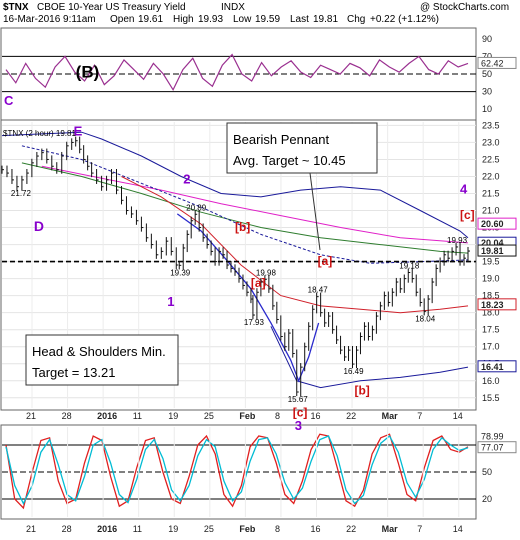  I want to click on stochastic-value-label-2: 78.99, so click(492, 437).